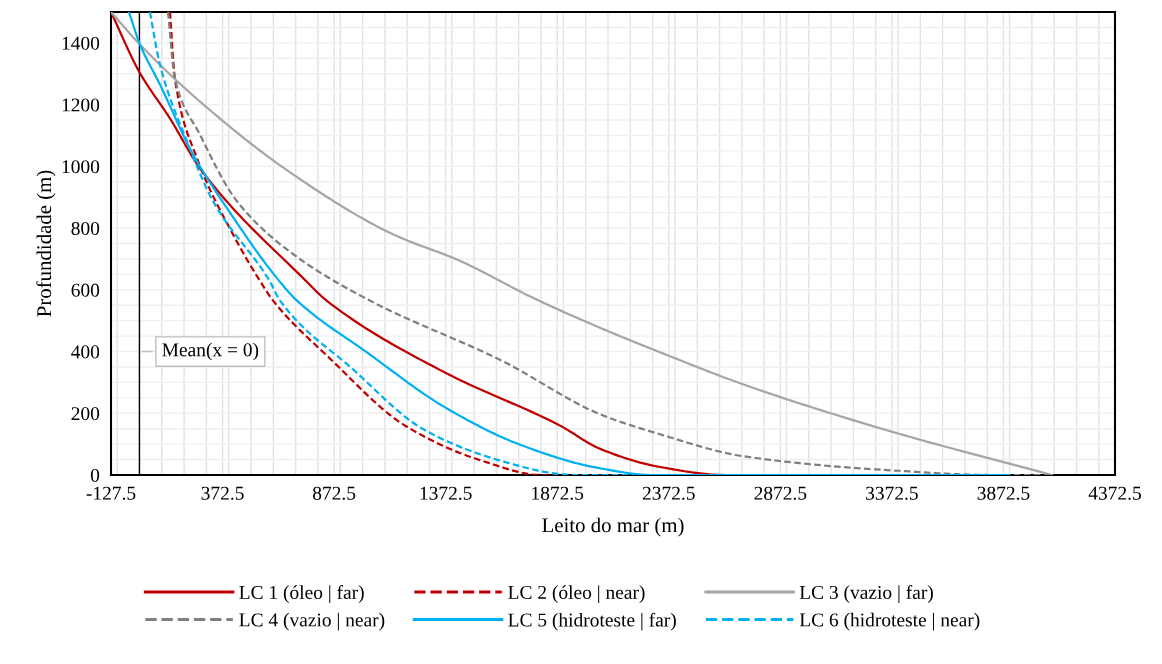 This screenshot has width=1162, height=664. I want to click on x-tick-label: 2872.5, so click(780, 493).